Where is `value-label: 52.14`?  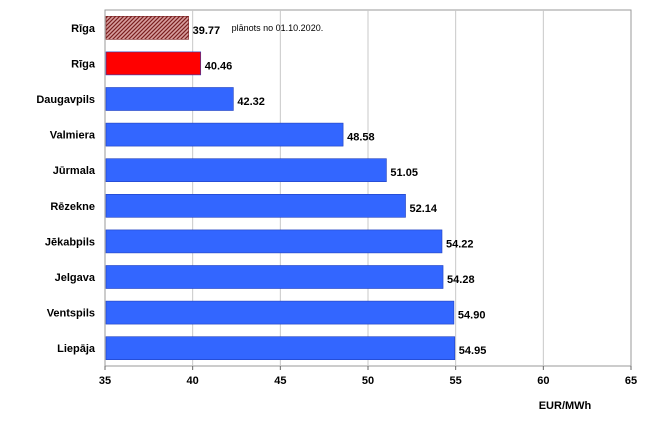 value-label: 52.14 is located at coordinates (424, 209).